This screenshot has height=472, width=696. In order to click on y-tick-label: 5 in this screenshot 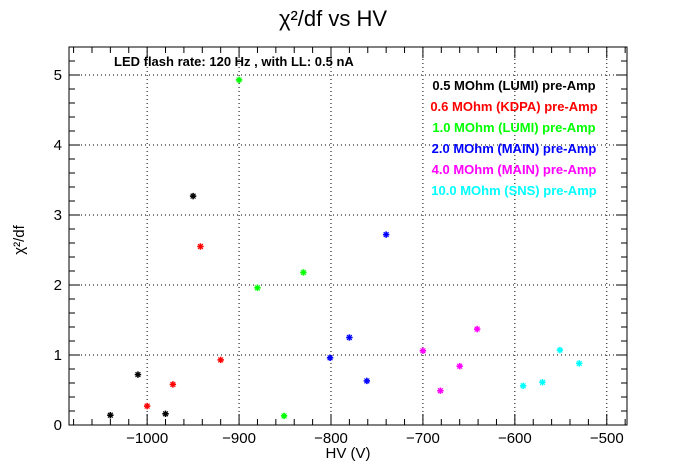, I will do `click(58, 75)`.